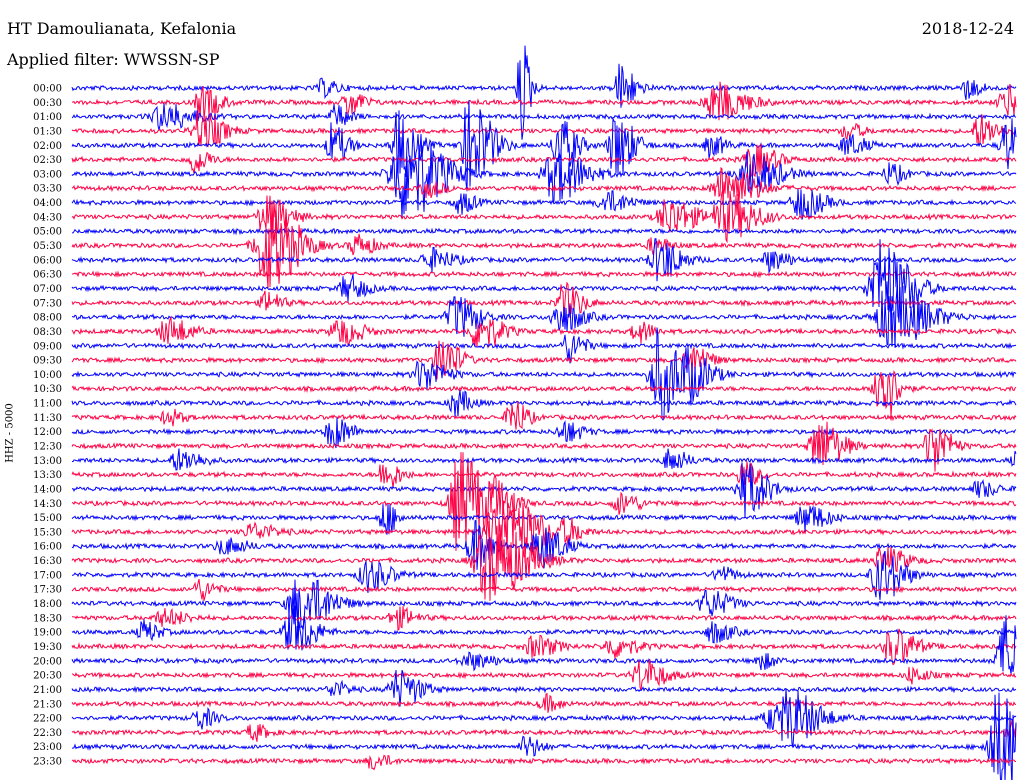 Image resolution: width=1024 pixels, height=780 pixels. Describe the element at coordinates (47, 332) in the screenshot. I see `row-label: 08:30` at that location.